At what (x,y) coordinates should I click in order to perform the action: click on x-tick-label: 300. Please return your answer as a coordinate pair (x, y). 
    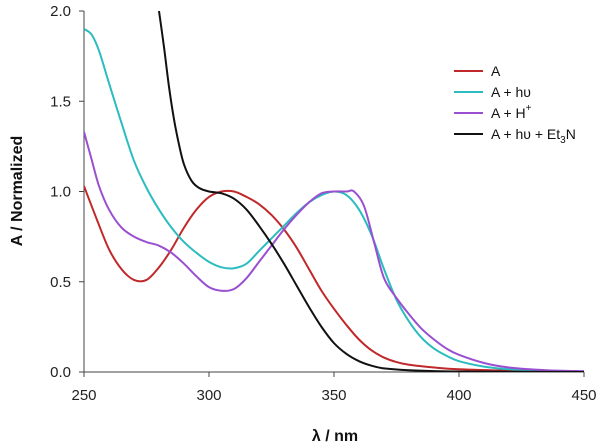
    Looking at the image, I should click on (208, 395).